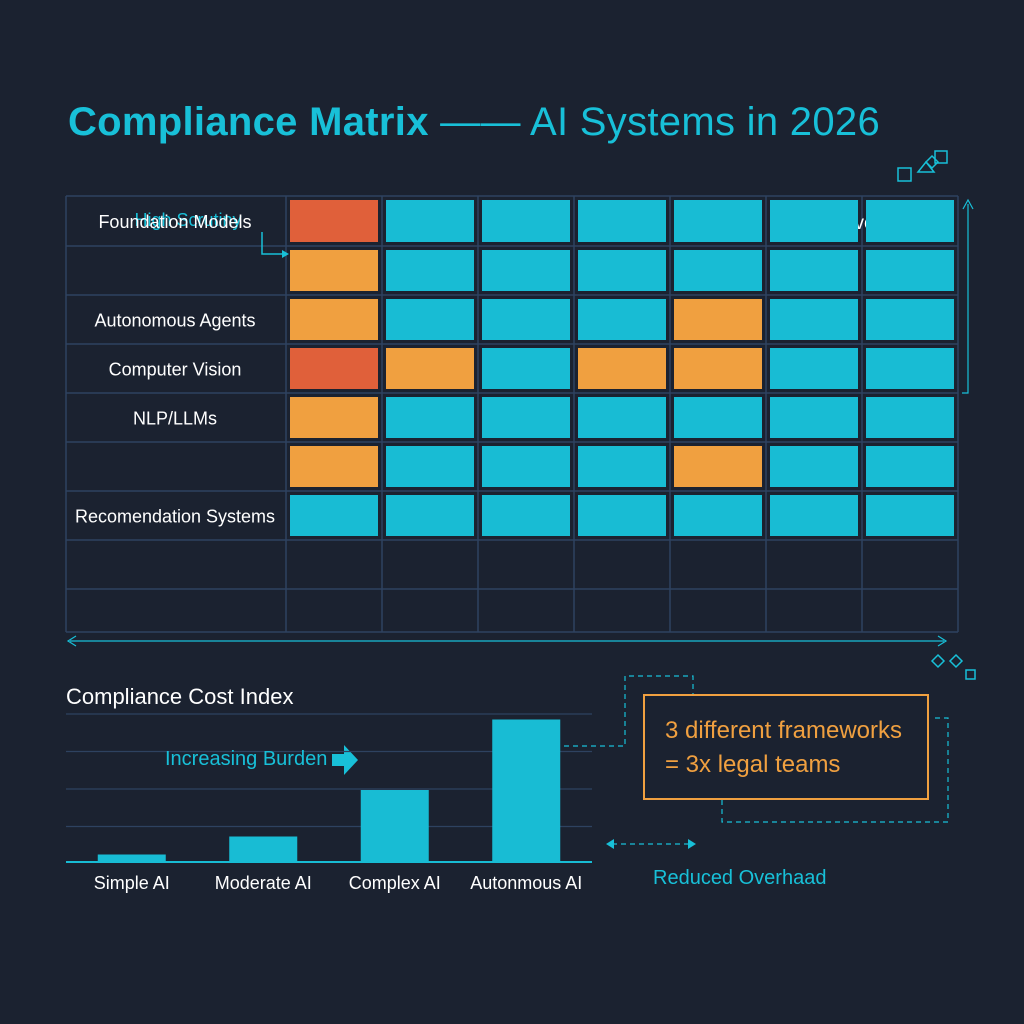 This screenshot has width=1024, height=1024. What do you see at coordinates (783, 730) in the screenshot?
I see `callout-line-1: 3 different frameworks` at bounding box center [783, 730].